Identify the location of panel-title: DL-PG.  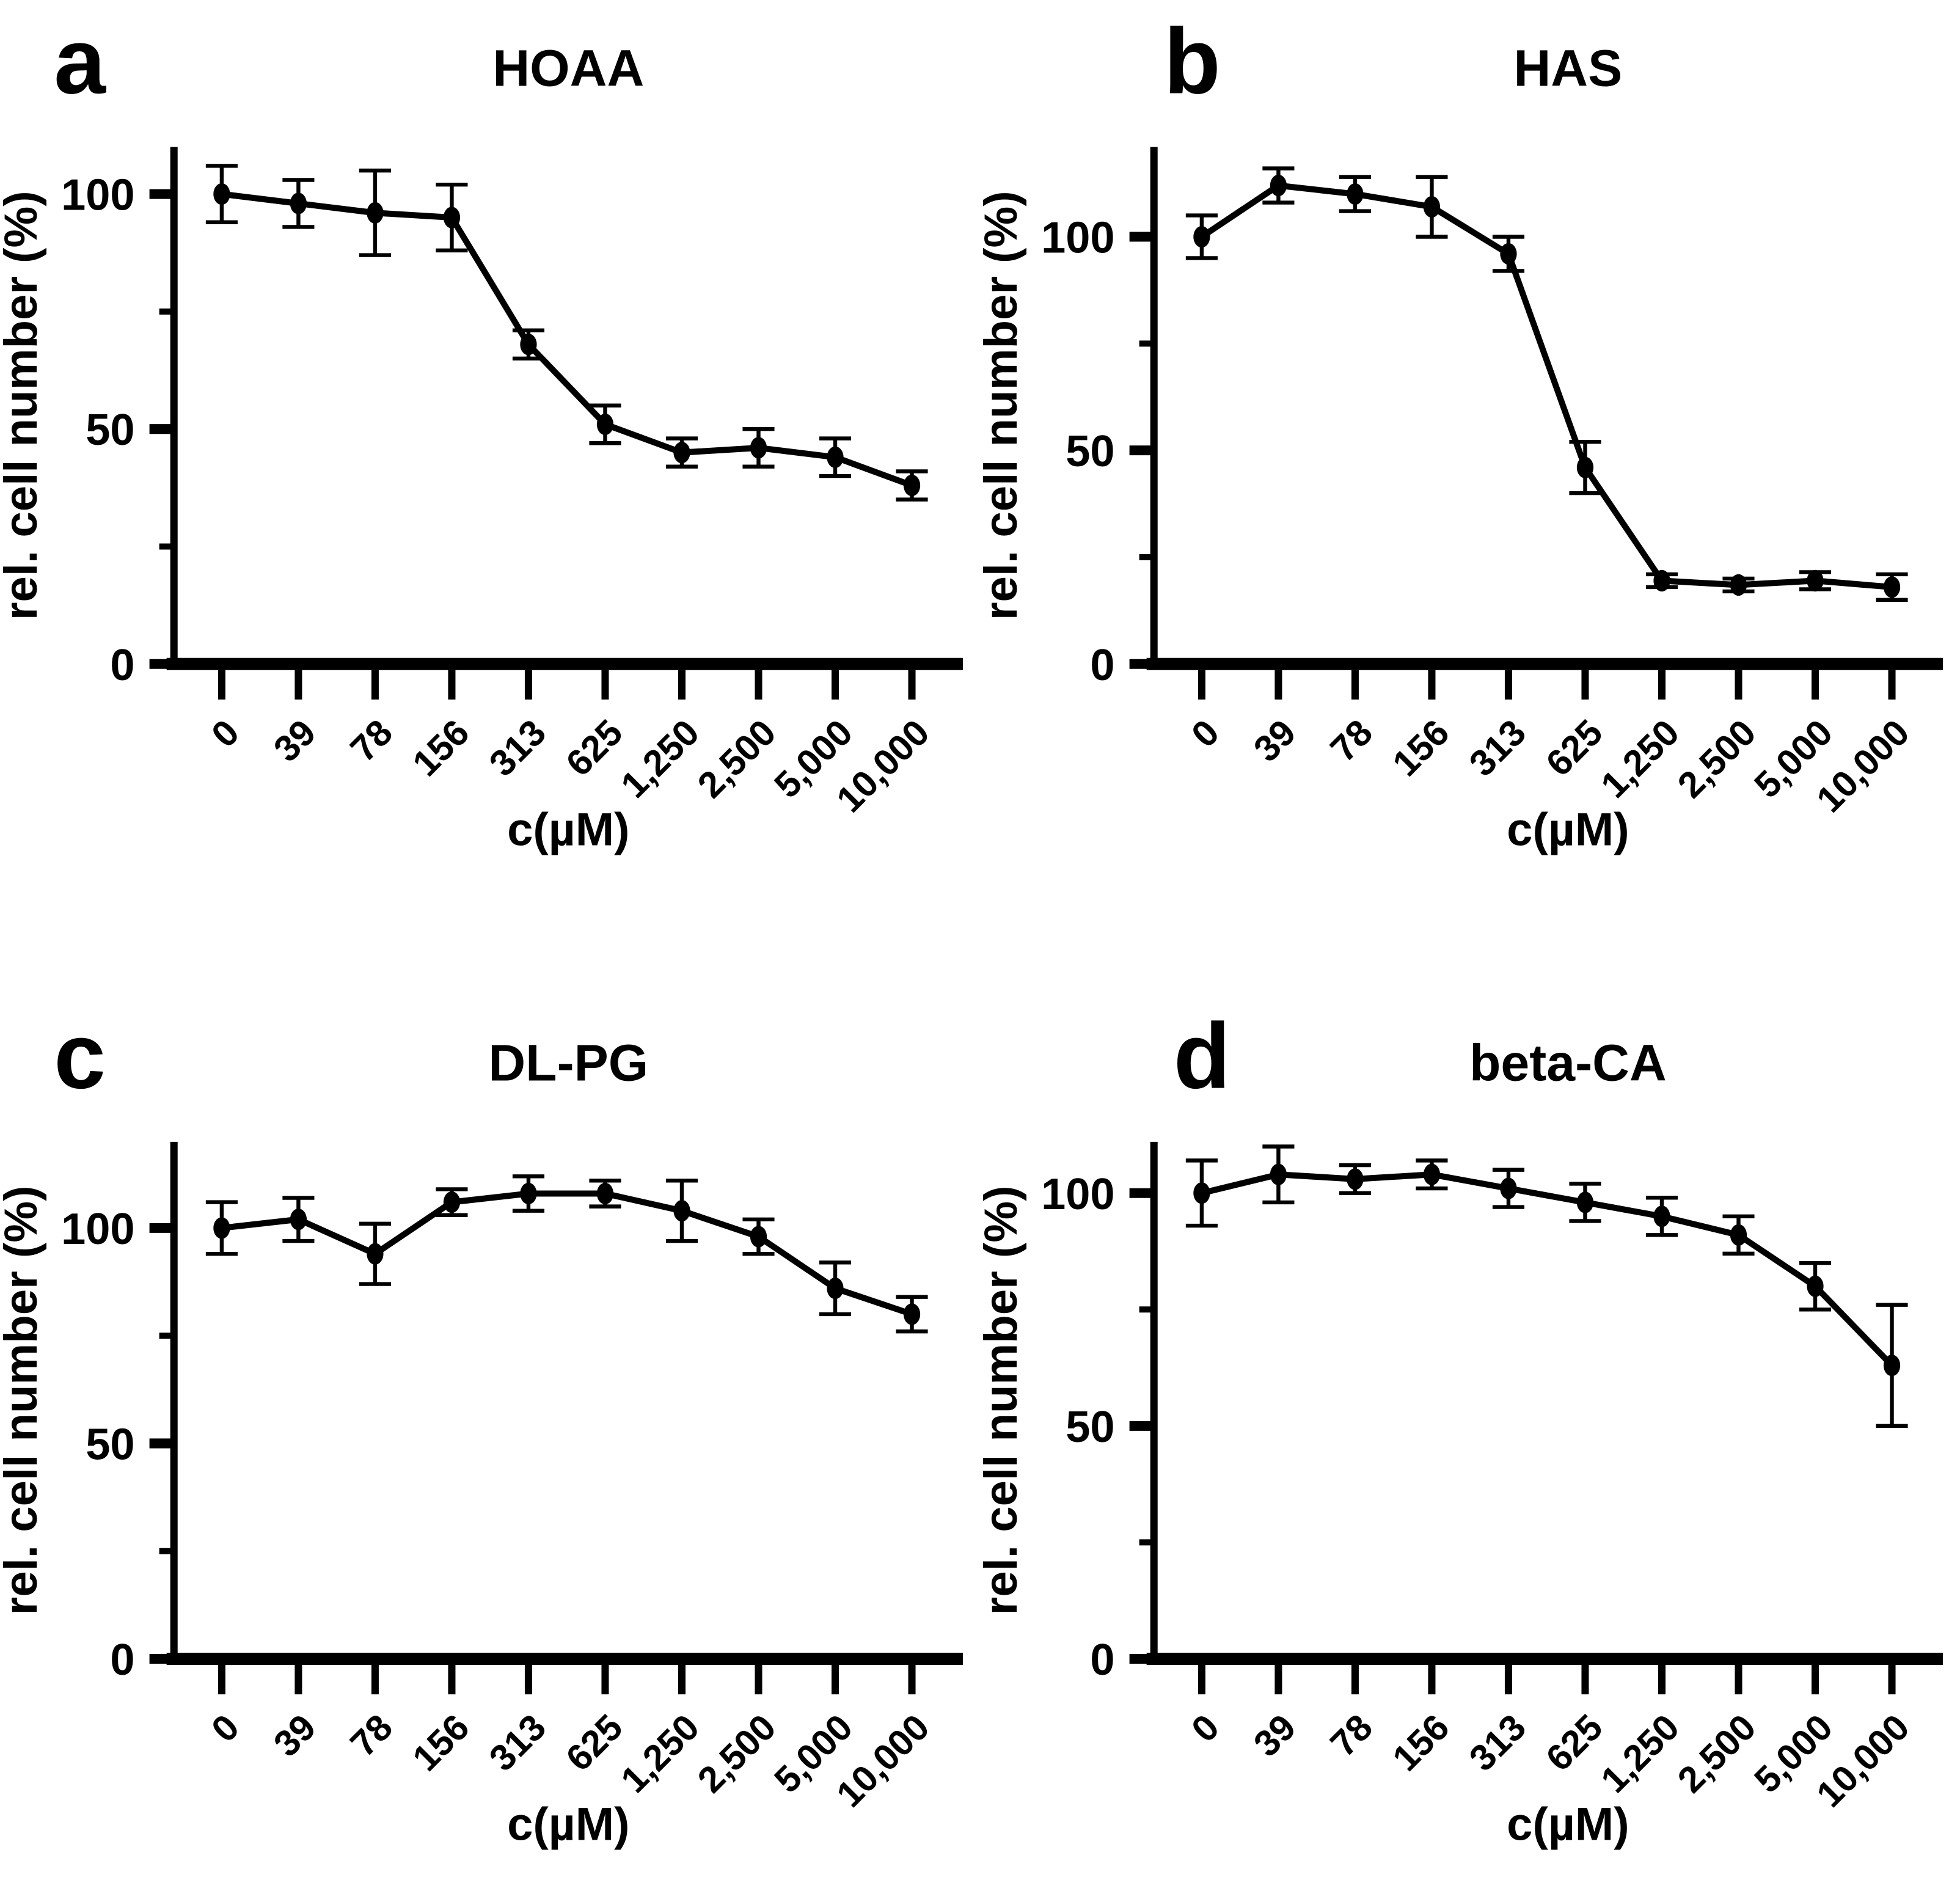
(568, 1063).